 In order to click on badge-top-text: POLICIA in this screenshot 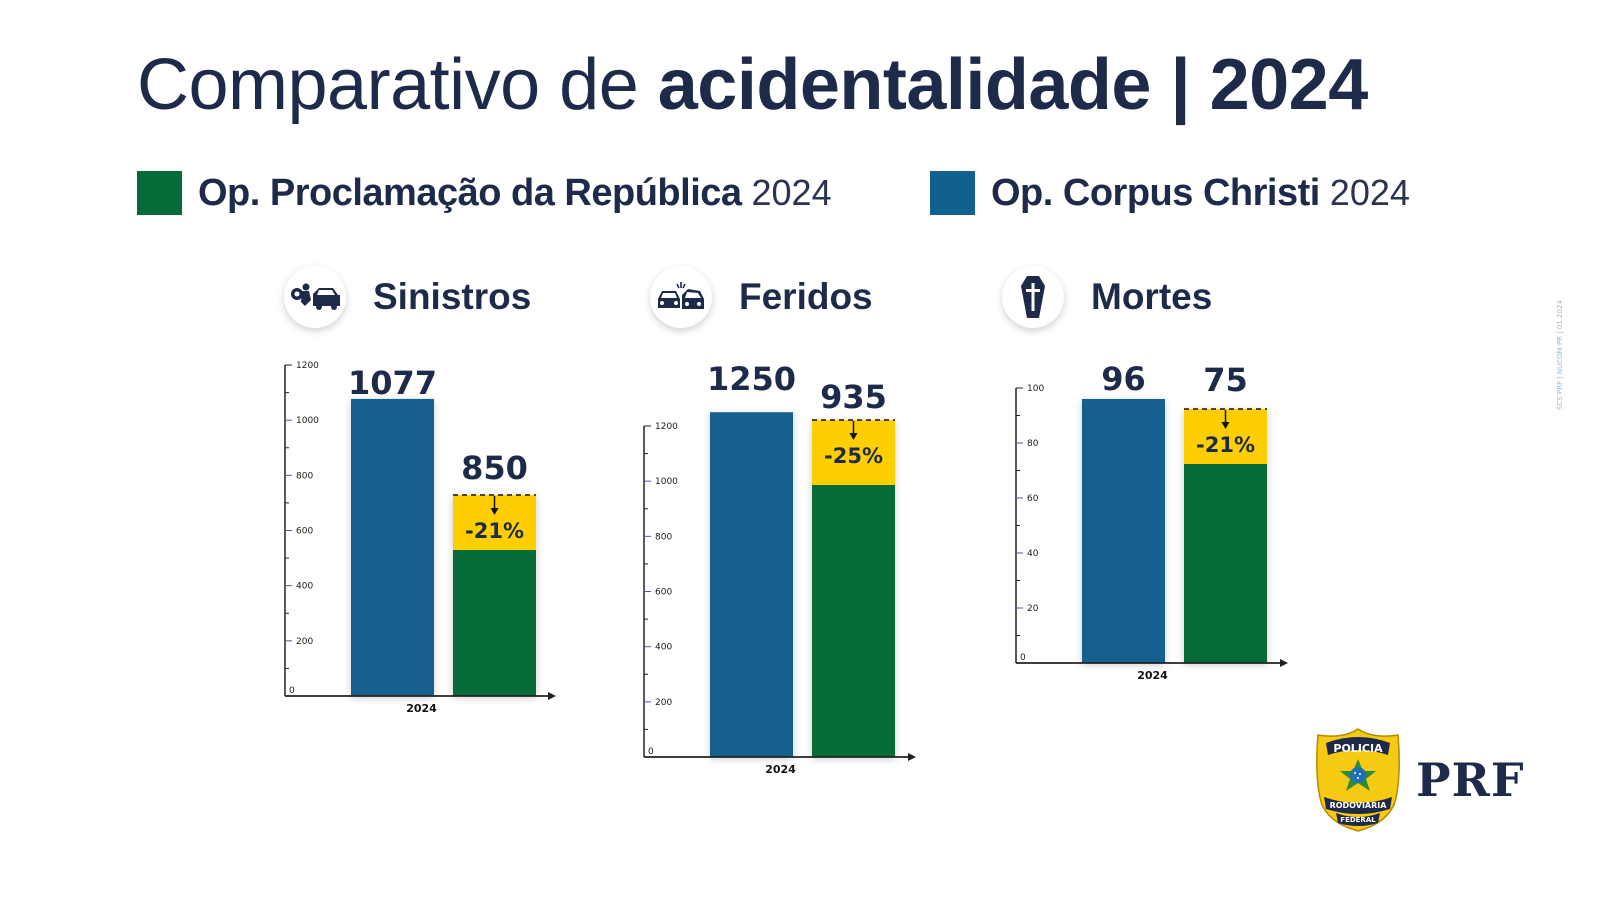, I will do `click(1358, 748)`.